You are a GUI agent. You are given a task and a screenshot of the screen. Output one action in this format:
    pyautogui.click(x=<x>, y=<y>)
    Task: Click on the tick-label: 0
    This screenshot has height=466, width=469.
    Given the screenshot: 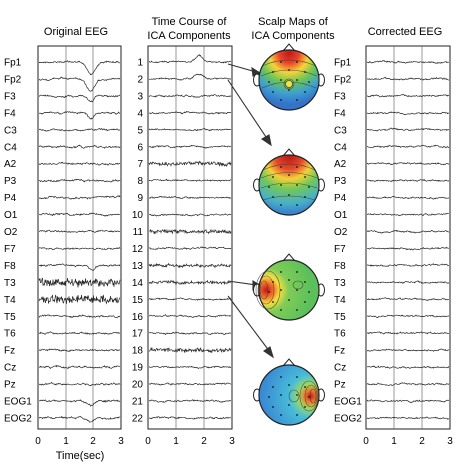 What is the action you would take?
    pyautogui.click(x=38, y=441)
    